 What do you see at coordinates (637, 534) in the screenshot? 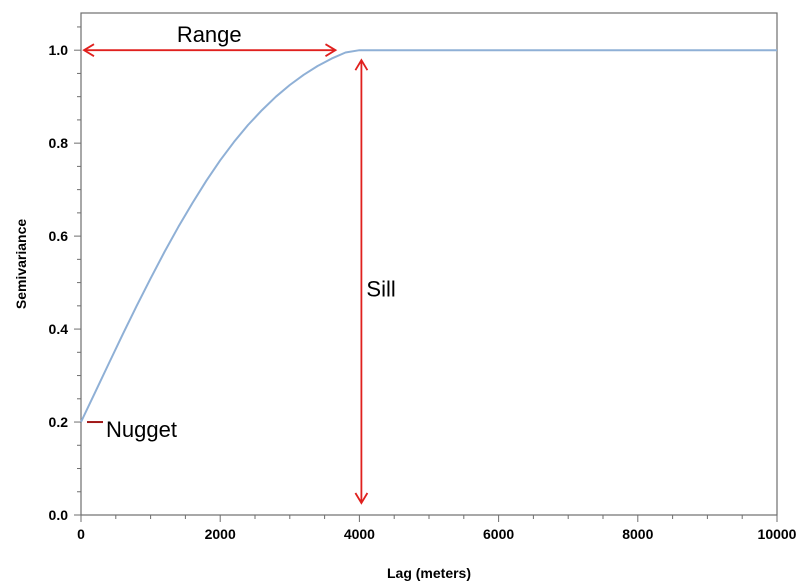
I see `x-tick-label: 8000` at bounding box center [637, 534].